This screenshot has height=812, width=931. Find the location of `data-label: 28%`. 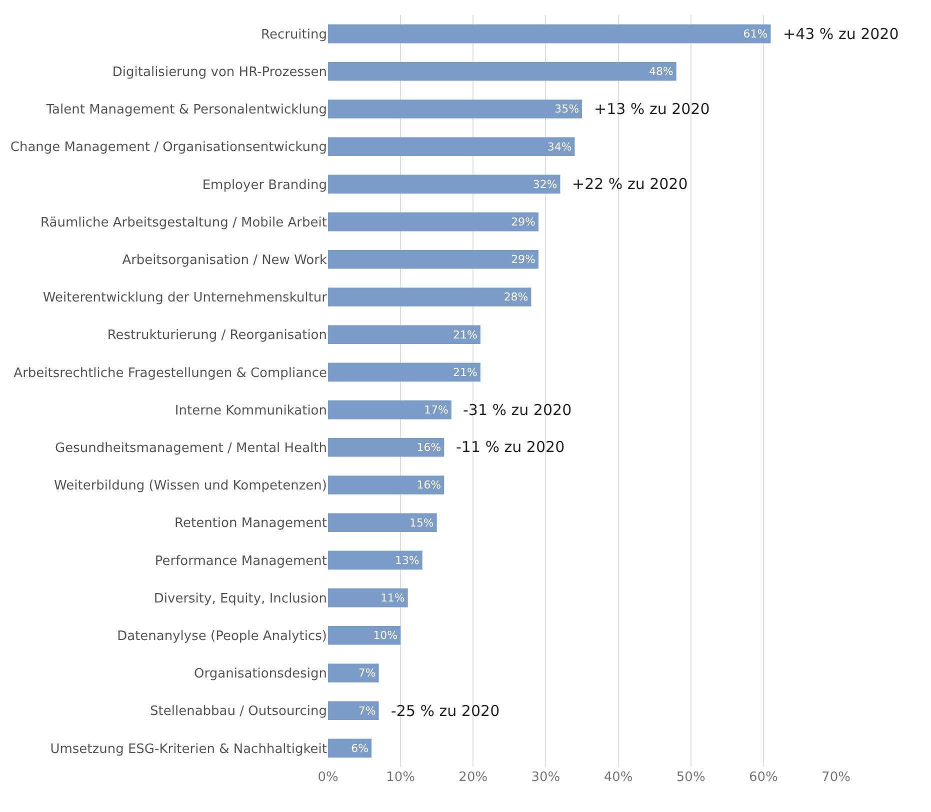

data-label: 28% is located at coordinates (516, 297).